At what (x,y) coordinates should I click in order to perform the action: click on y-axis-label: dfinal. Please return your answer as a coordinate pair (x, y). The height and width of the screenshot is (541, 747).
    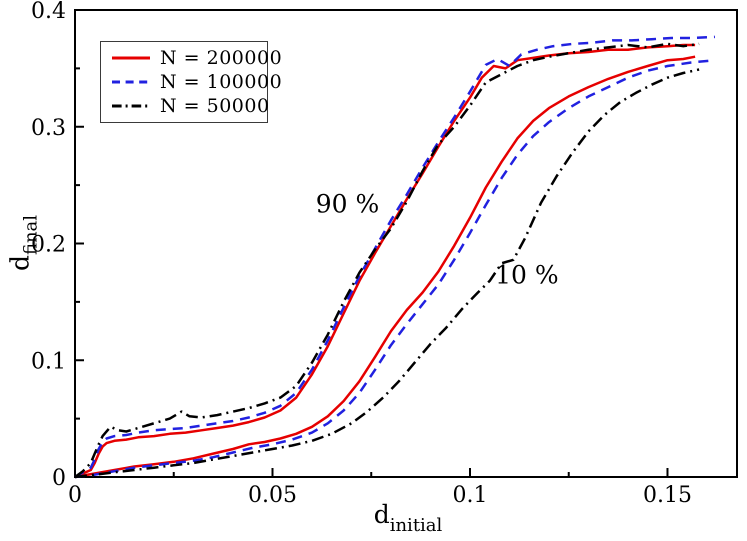
    Looking at the image, I should click on (23, 243).